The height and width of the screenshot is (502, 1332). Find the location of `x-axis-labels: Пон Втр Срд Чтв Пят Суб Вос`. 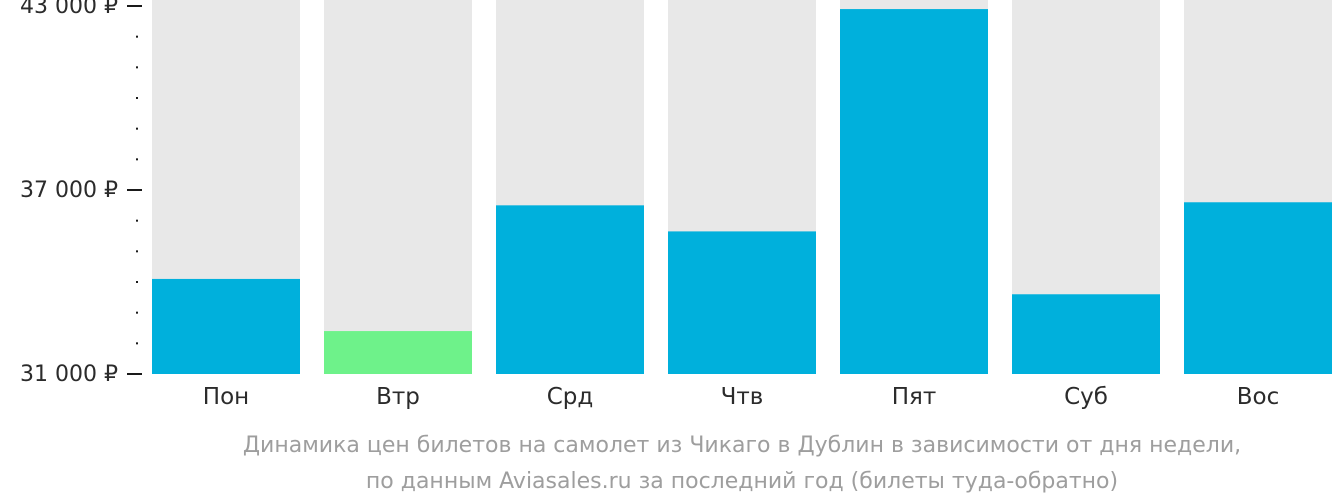

x-axis-labels: Пон Втр Срд Чтв Пят Суб Вос is located at coordinates (741, 397).